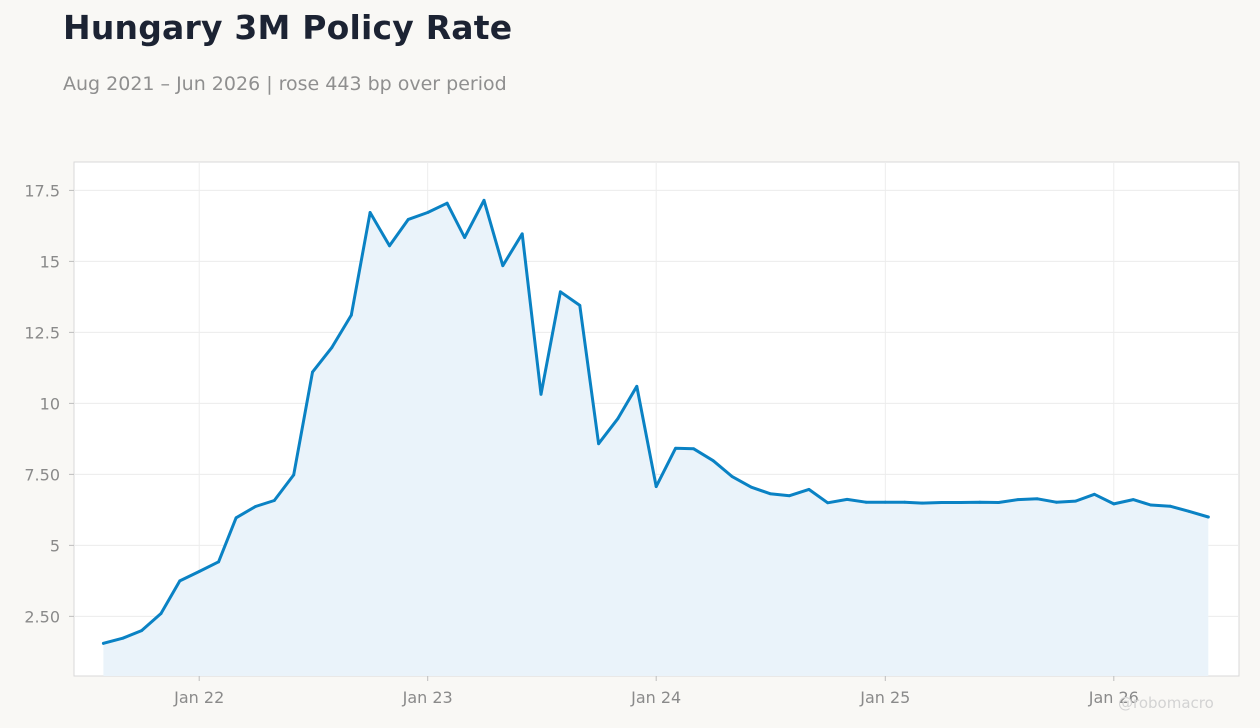  I want to click on y-tick-label: 17.5, so click(42, 190).